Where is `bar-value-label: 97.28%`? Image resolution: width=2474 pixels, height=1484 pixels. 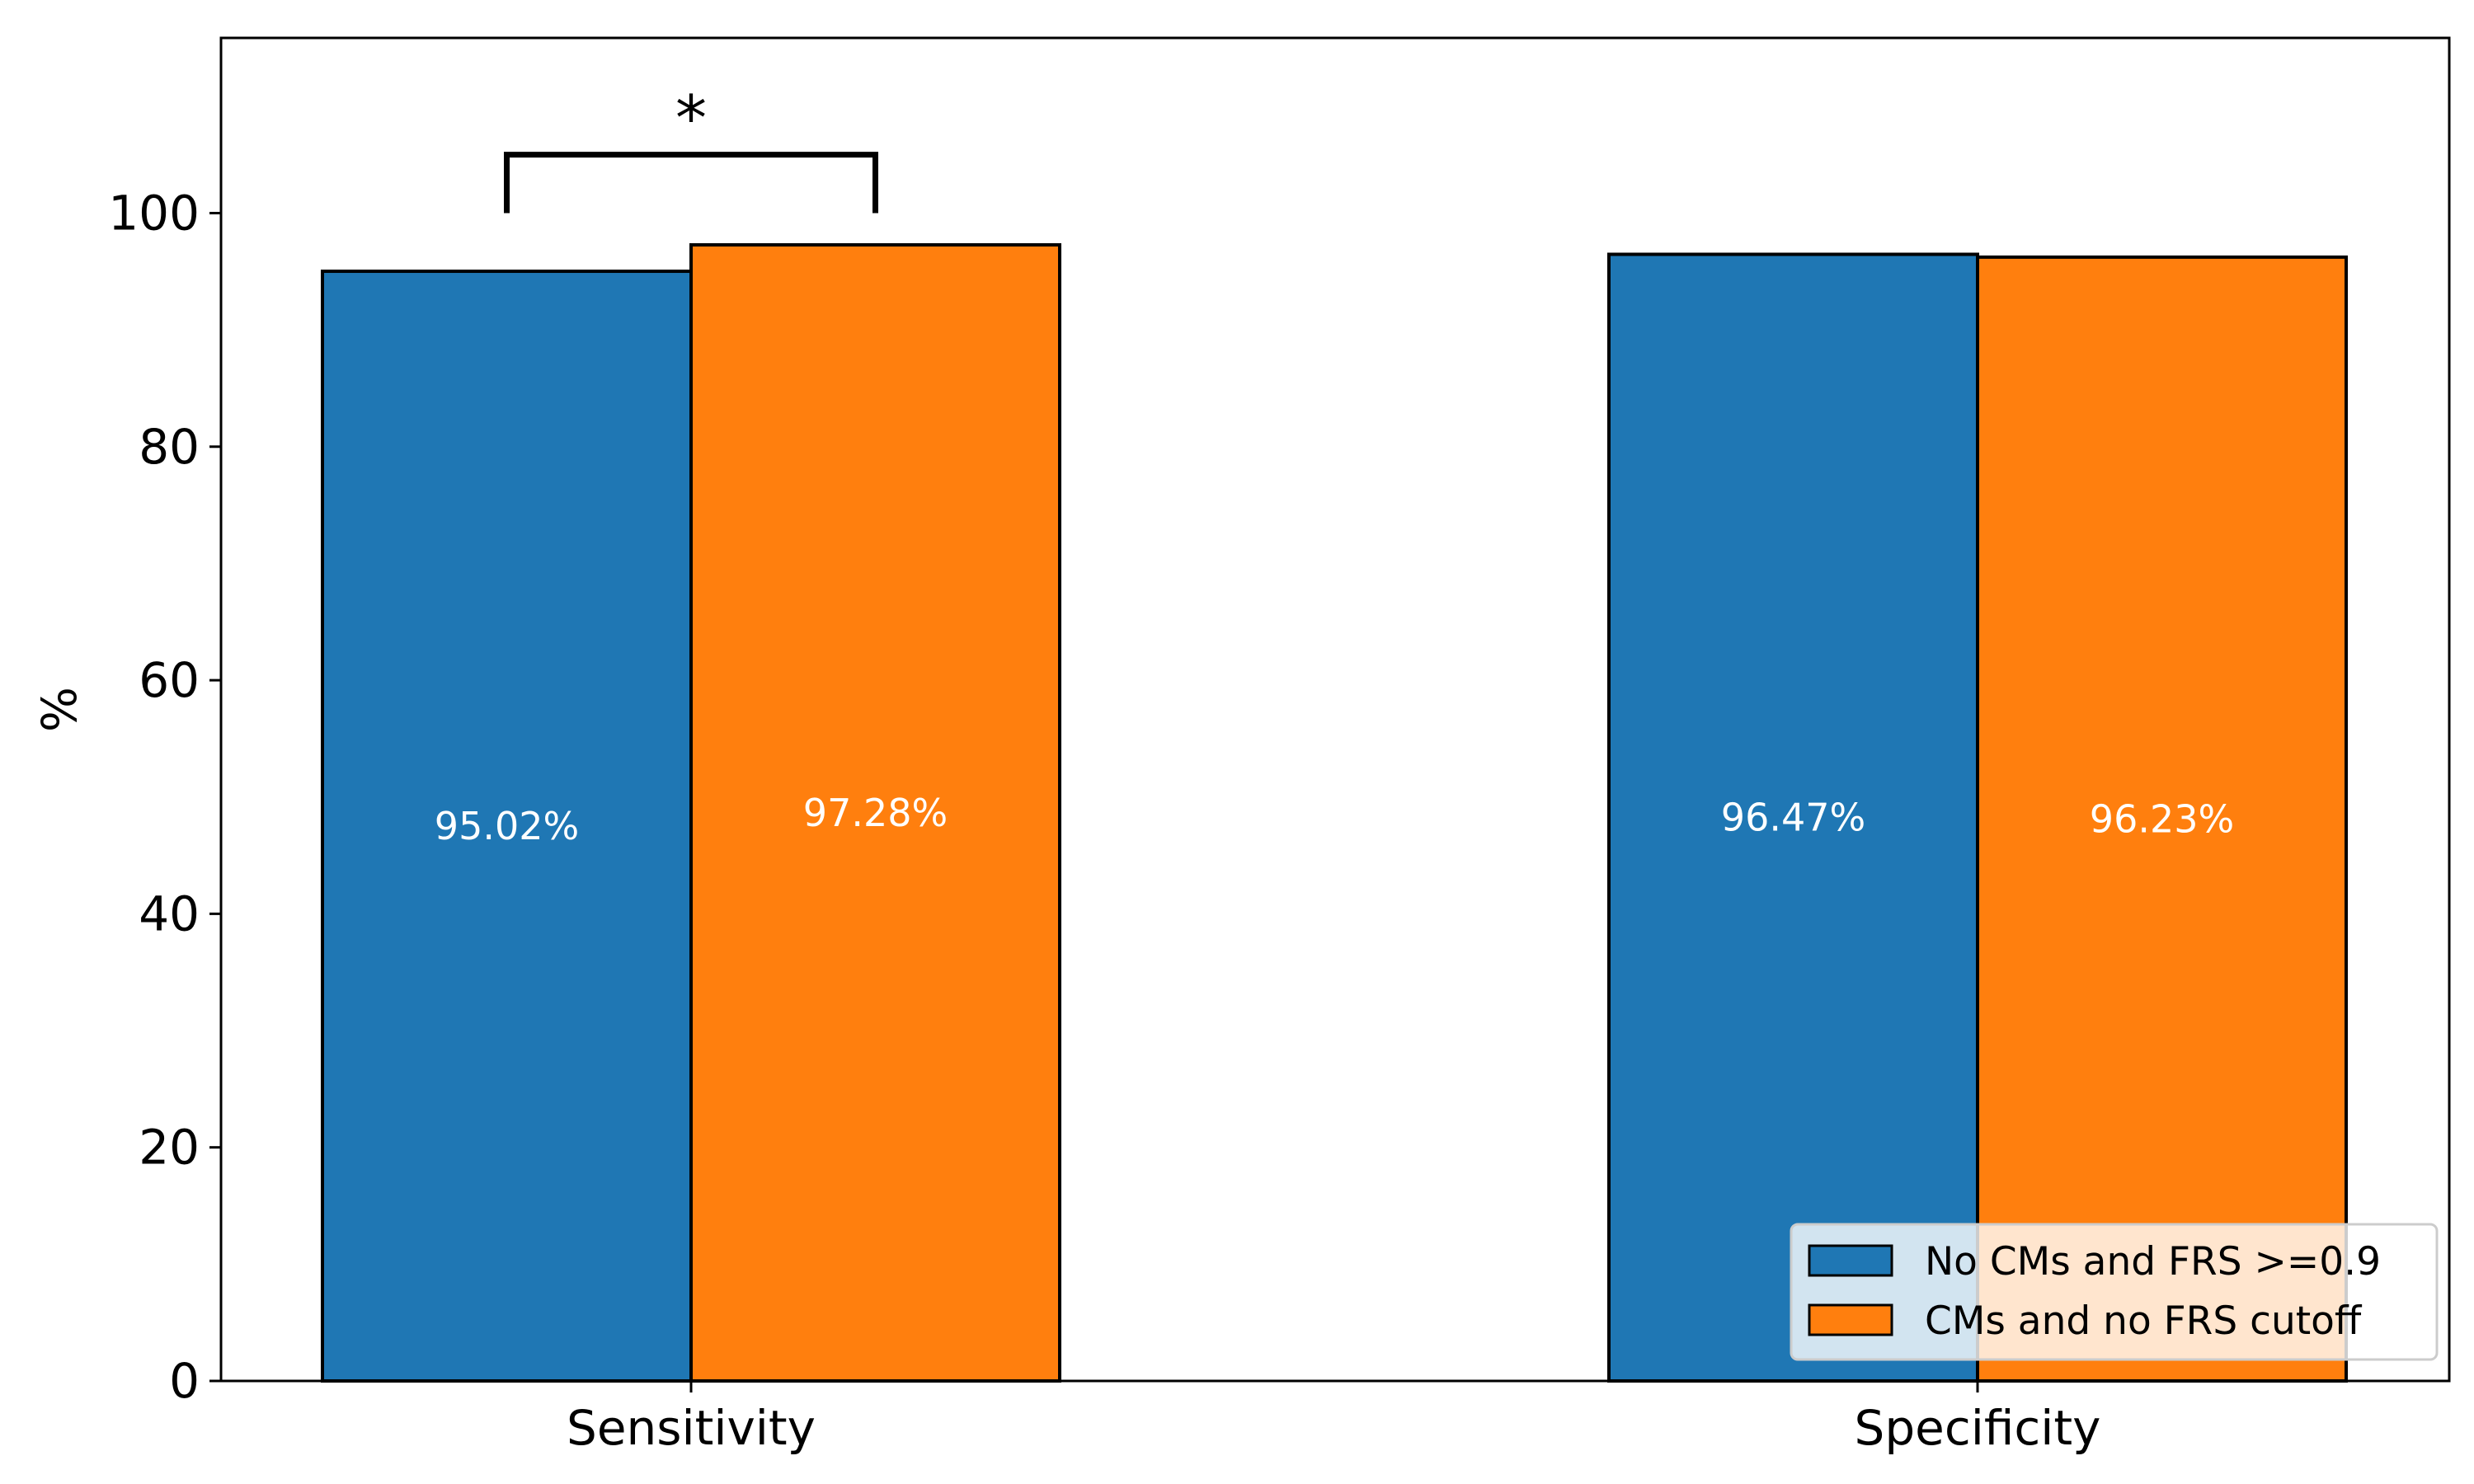 bar-value-label: 97.28% is located at coordinates (875, 813).